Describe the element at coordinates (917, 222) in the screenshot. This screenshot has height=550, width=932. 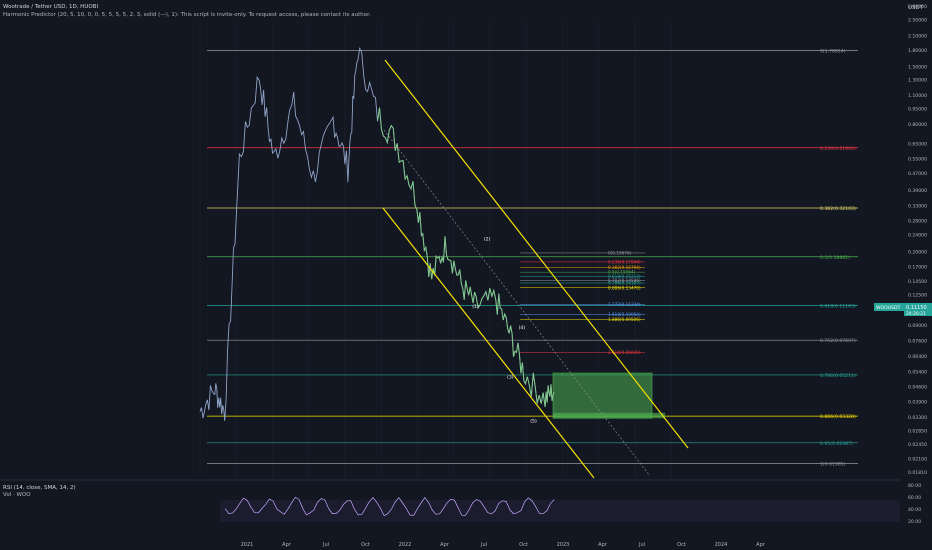
I see `y-tick-label: 0.28000` at that location.